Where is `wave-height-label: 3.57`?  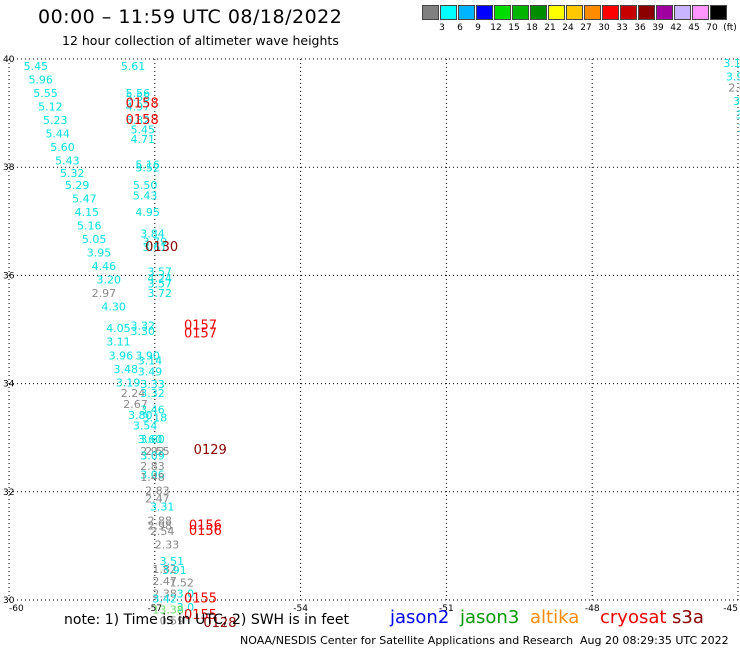 wave-height-label: 3.57 is located at coordinates (160, 283).